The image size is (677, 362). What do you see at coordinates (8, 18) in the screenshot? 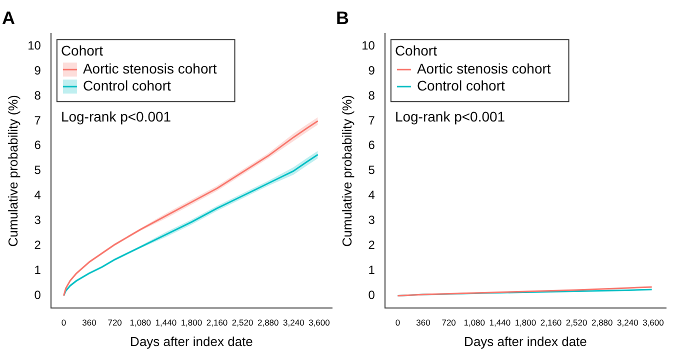
I see `chart-title: A` at bounding box center [8, 18].